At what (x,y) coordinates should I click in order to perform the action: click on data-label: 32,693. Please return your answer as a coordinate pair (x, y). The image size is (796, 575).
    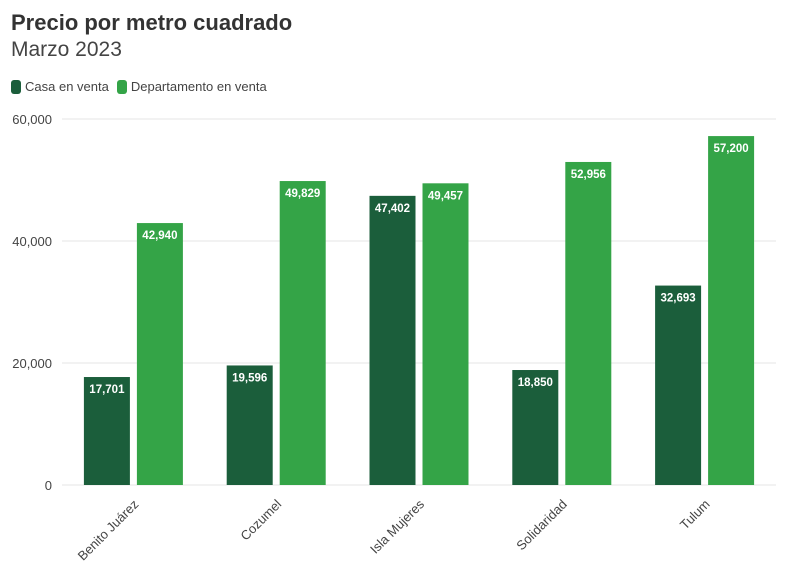
    Looking at the image, I should click on (678, 299).